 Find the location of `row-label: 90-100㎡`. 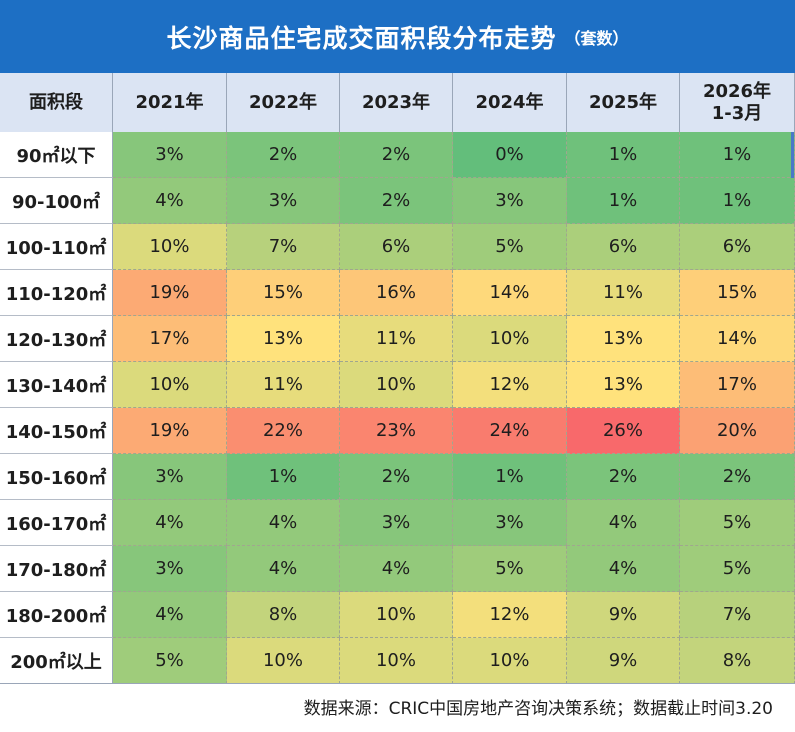

row-label: 90-100㎡ is located at coordinates (56, 201).